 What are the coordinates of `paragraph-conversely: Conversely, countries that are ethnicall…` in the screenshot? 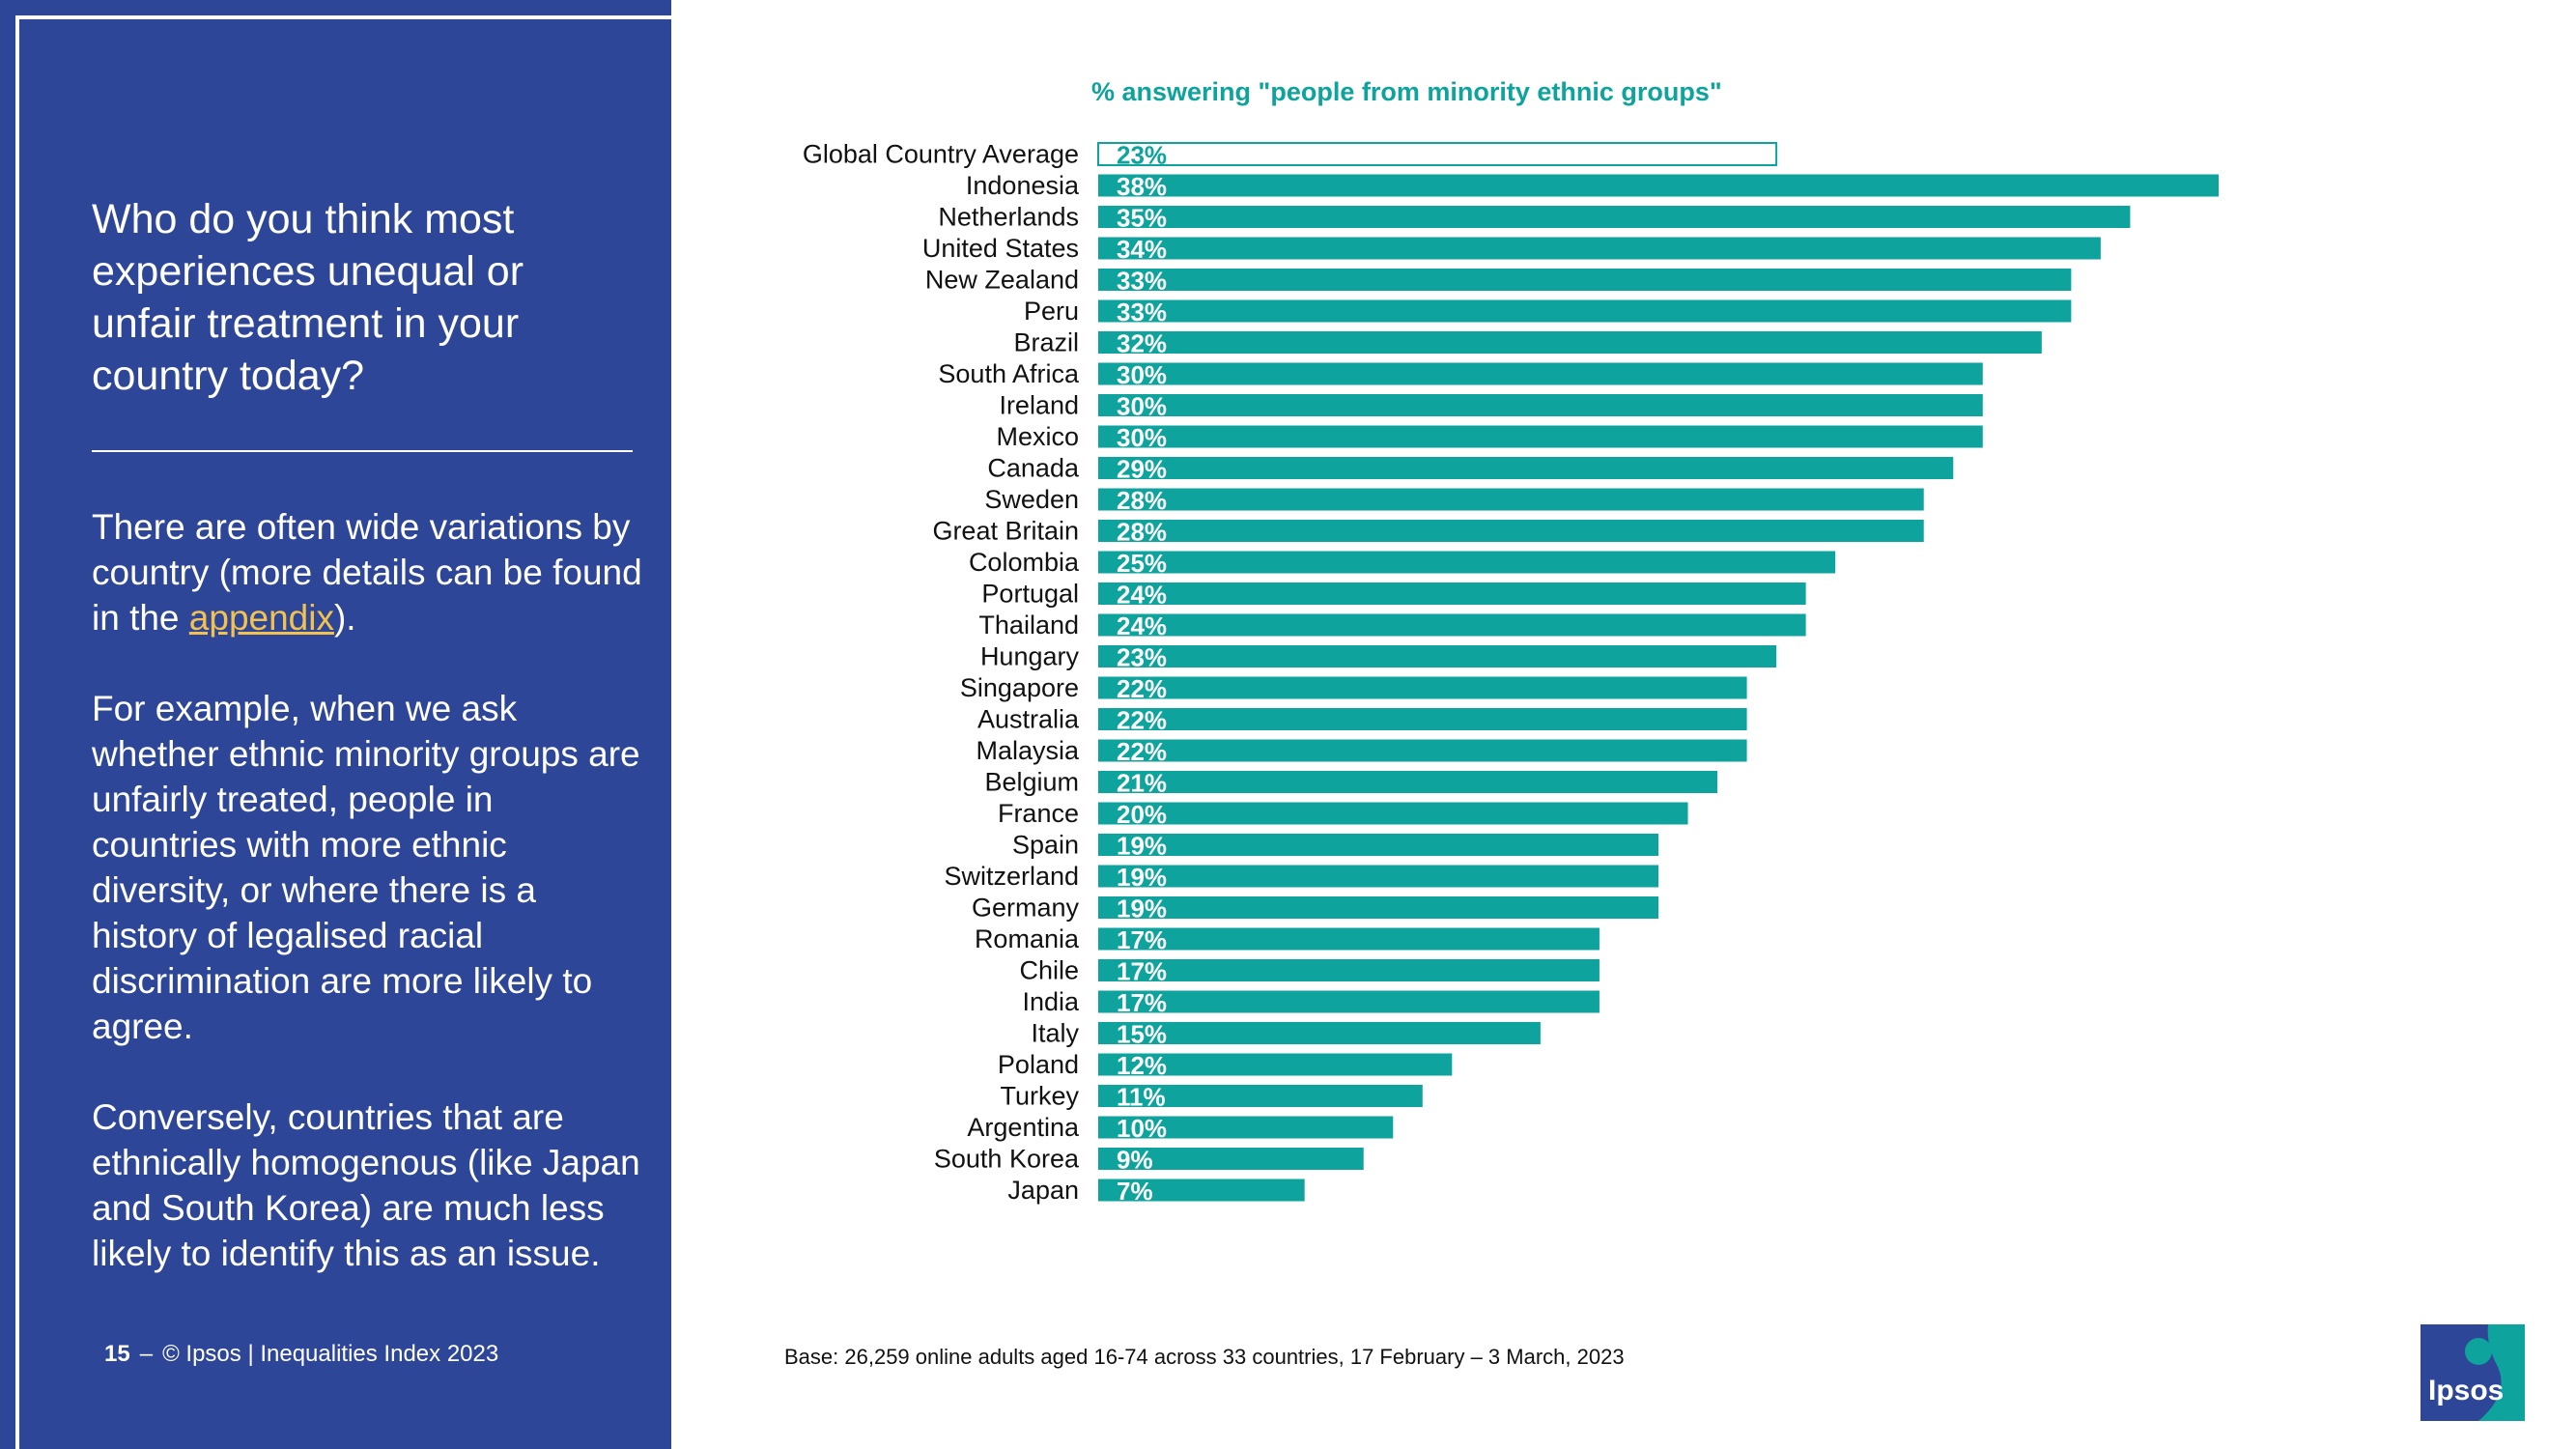 It's located at (366, 1185).